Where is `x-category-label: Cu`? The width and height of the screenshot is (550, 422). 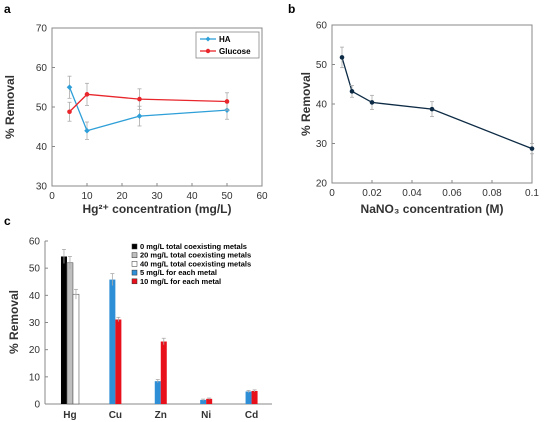
x-category-label: Cu is located at coordinates (115, 415).